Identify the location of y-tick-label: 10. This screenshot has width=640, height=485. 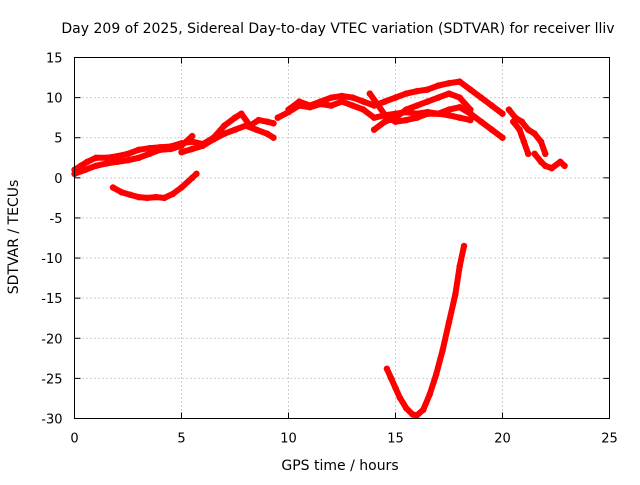
(54, 99).